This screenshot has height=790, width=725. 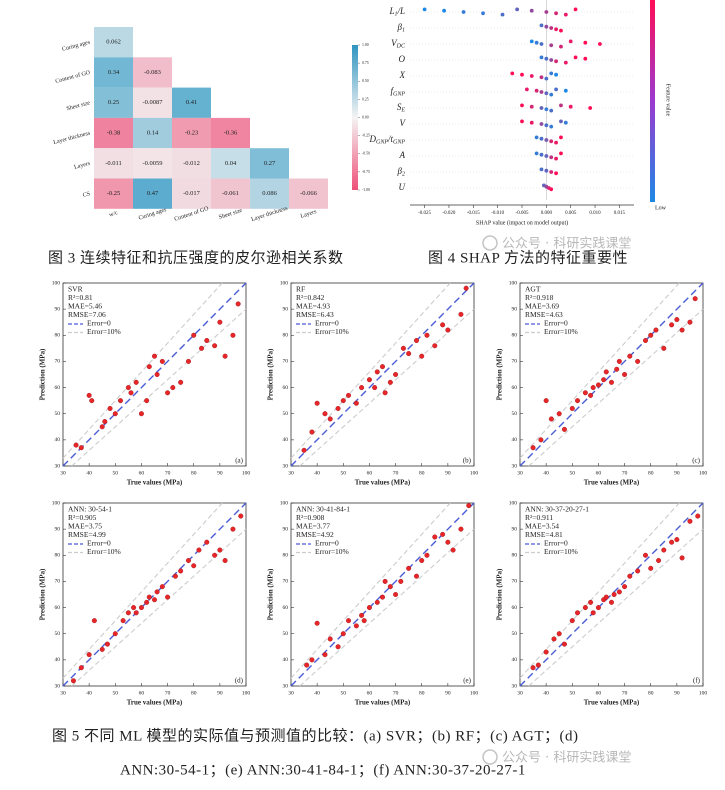 What do you see at coordinates (561, 331) in the screenshot?
I see `legend-label: Error=10%` at bounding box center [561, 331].